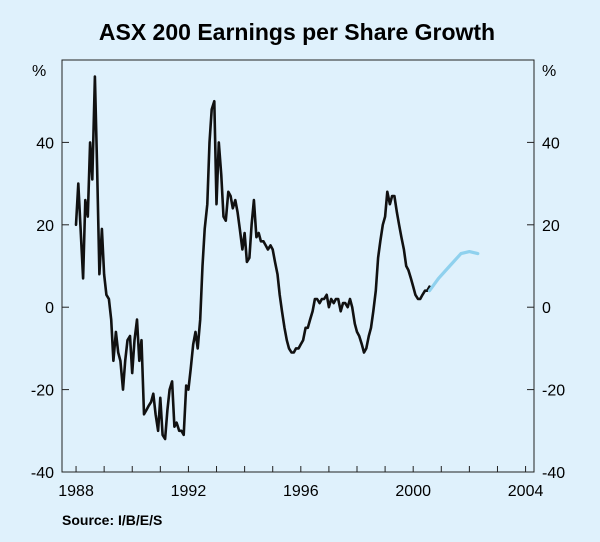 Image resolution: width=600 pixels, height=542 pixels. I want to click on y-unit-right: %, so click(549, 71).